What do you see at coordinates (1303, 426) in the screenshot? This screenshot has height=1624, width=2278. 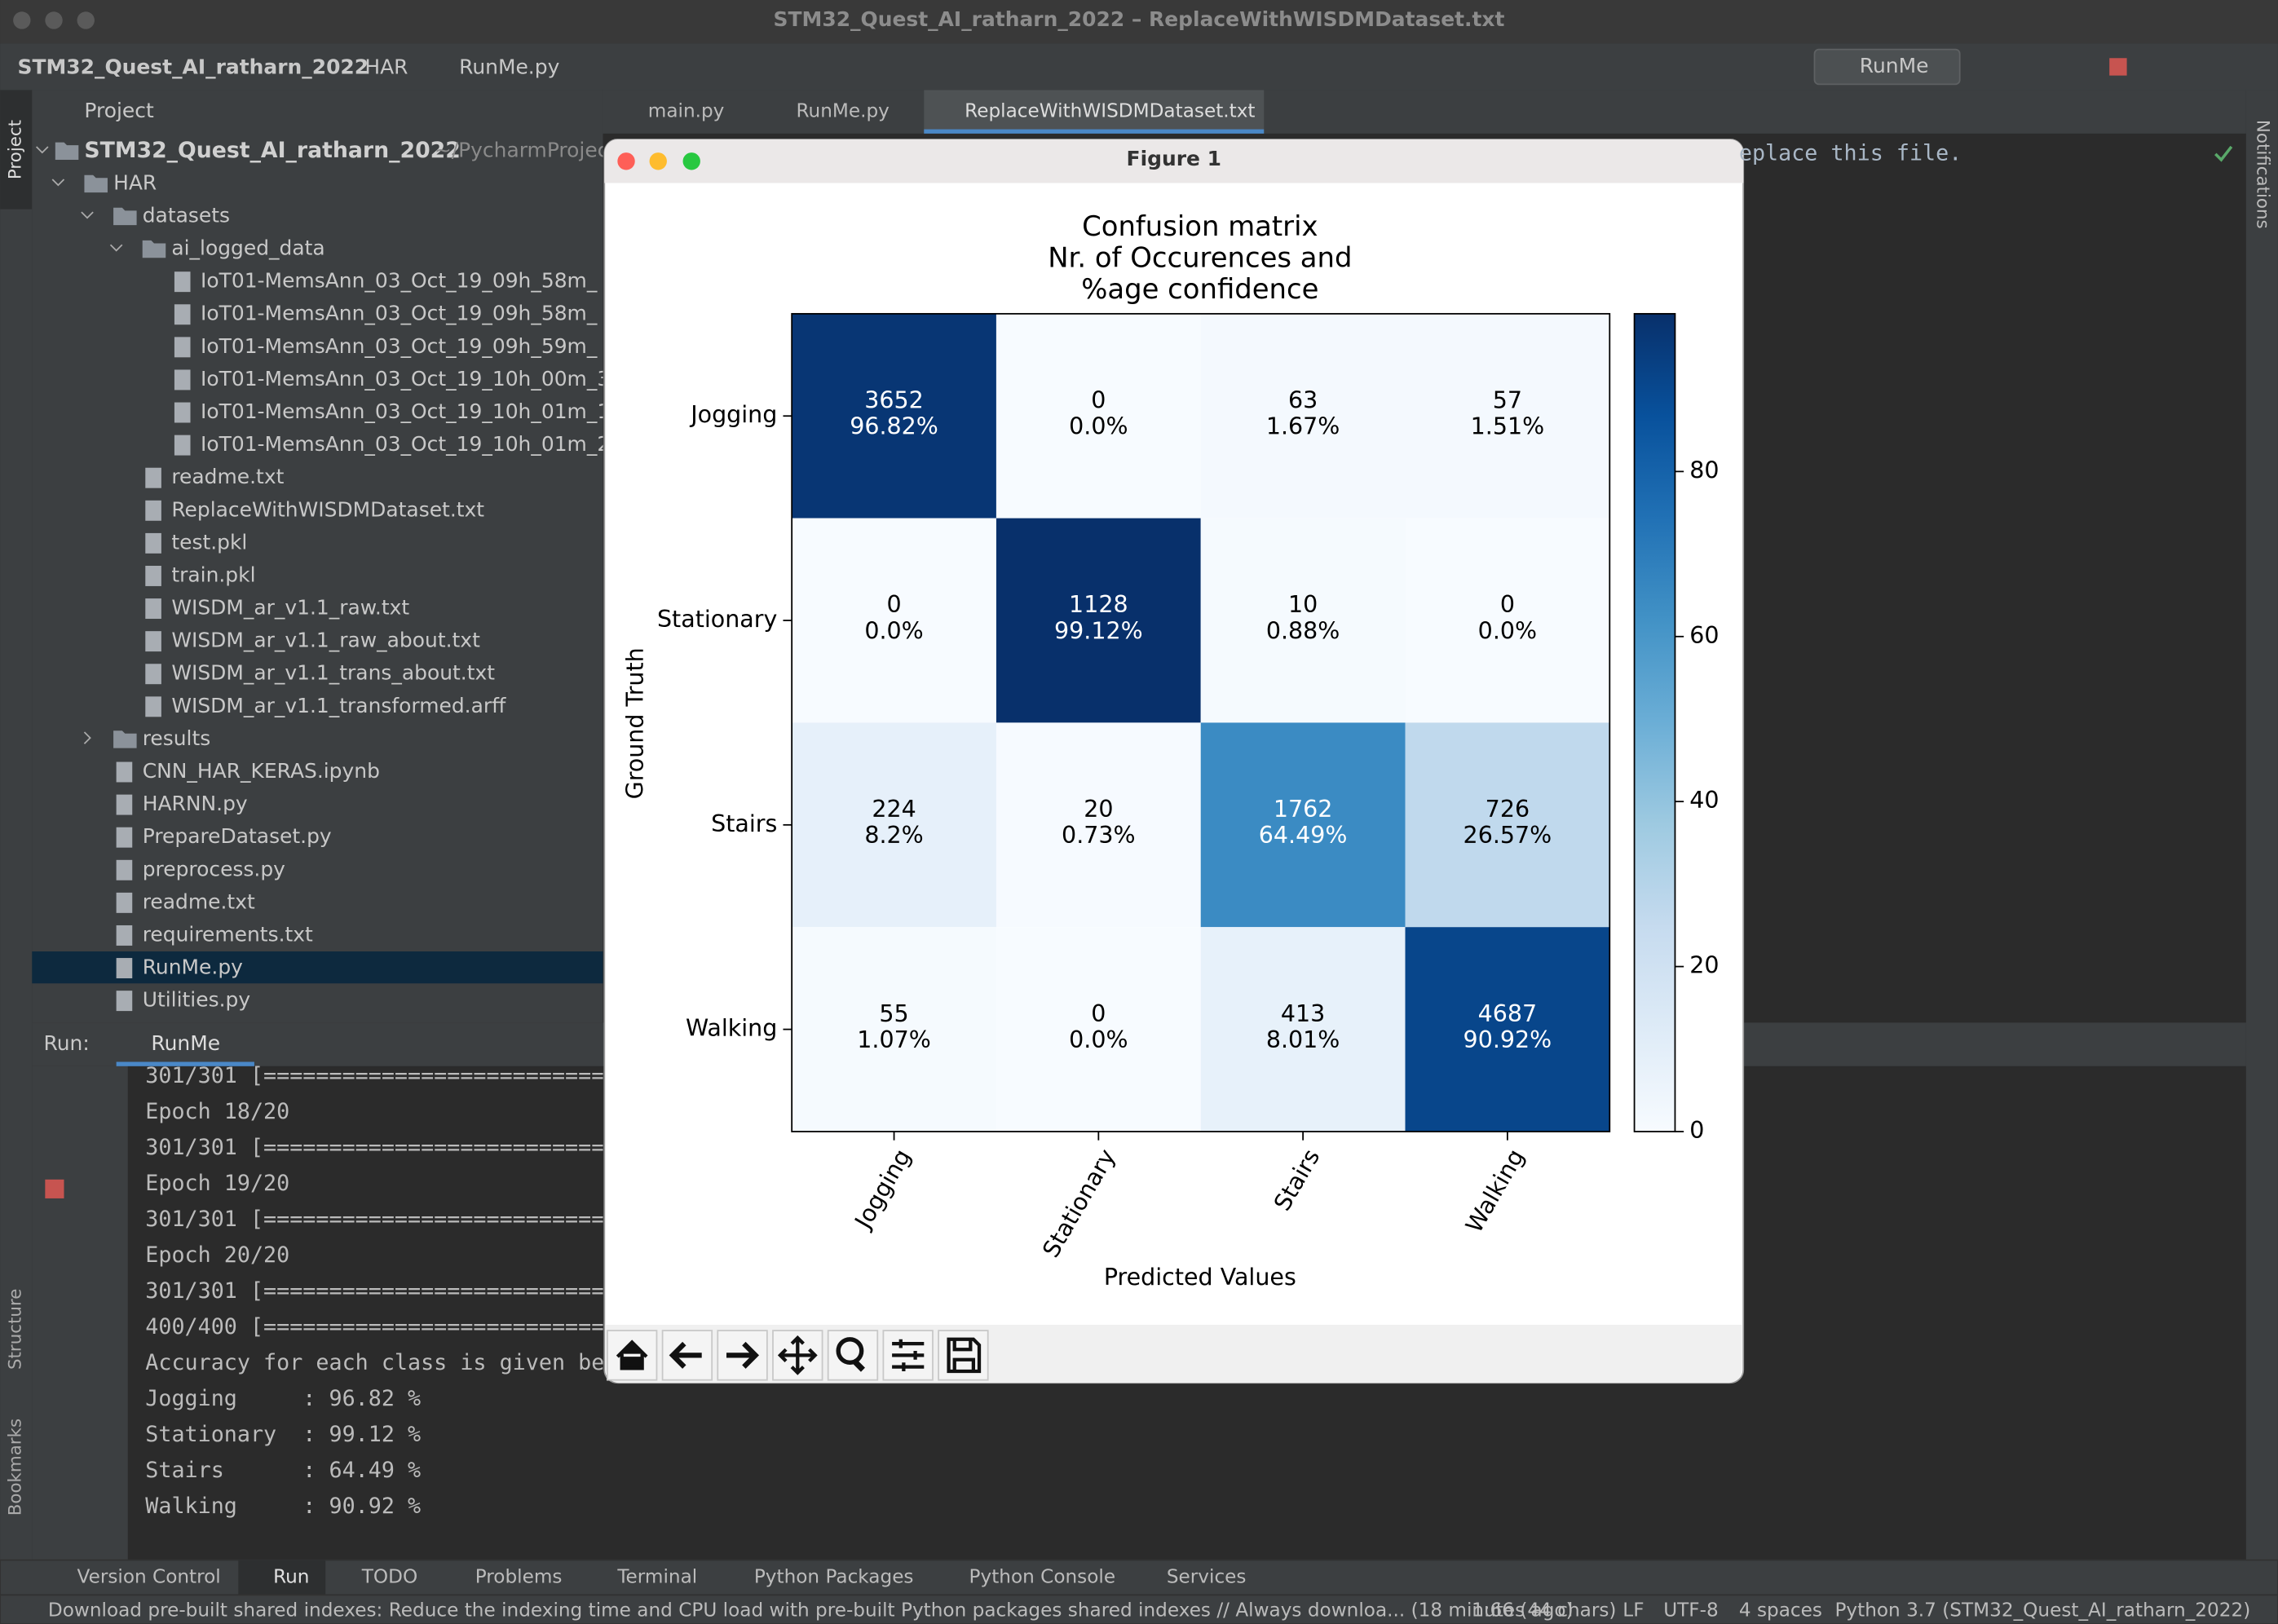 I see `cell-percent: 1.67%` at bounding box center [1303, 426].